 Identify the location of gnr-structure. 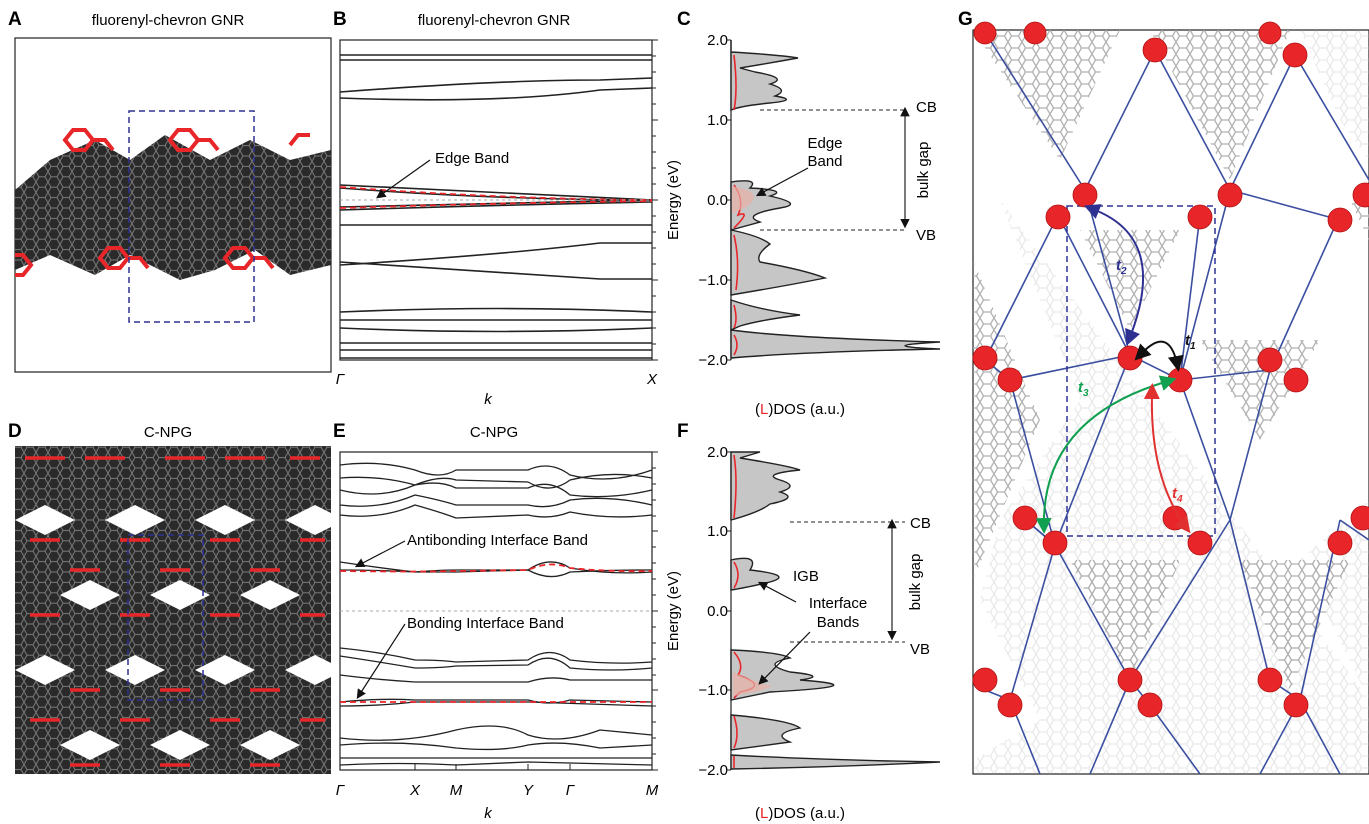
(173, 204).